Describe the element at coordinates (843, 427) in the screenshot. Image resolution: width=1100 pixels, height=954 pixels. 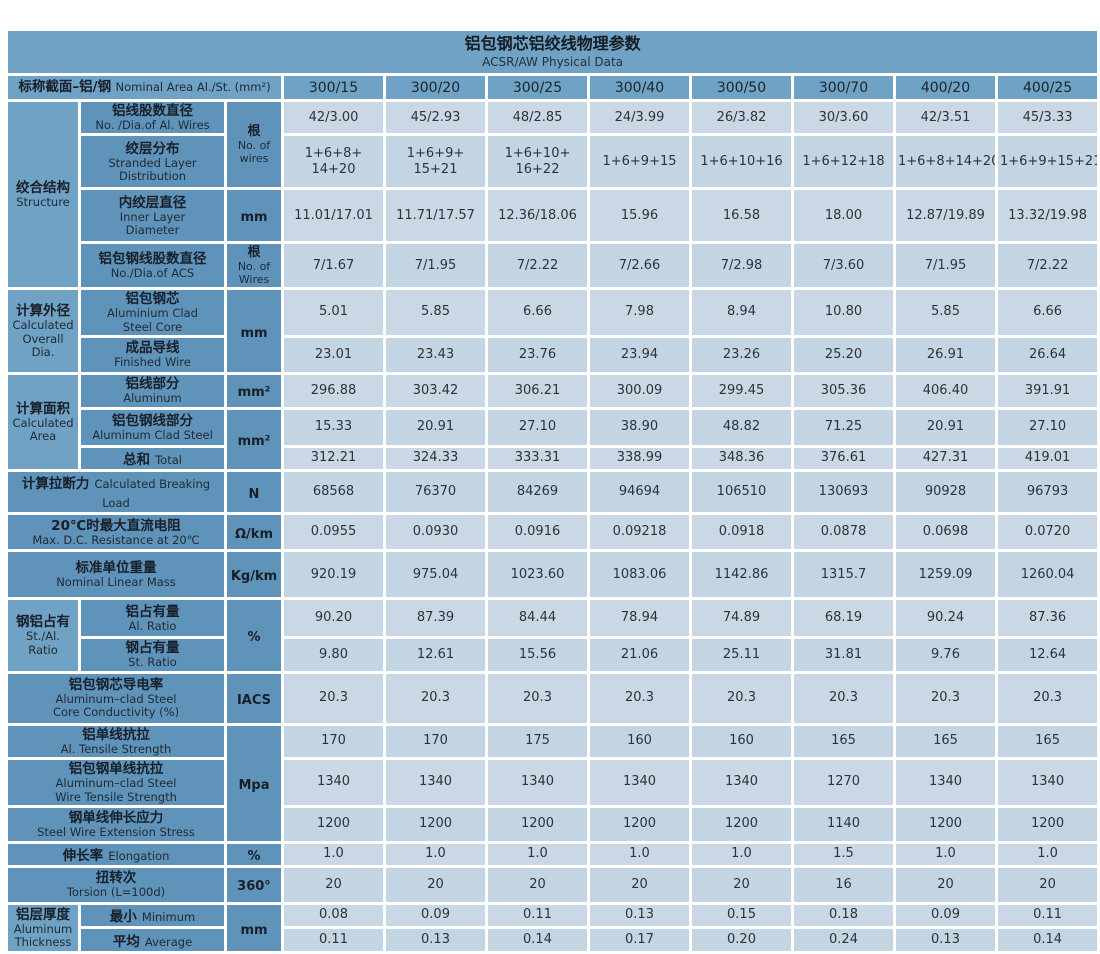
I see `value-cell: 71.25` at that location.